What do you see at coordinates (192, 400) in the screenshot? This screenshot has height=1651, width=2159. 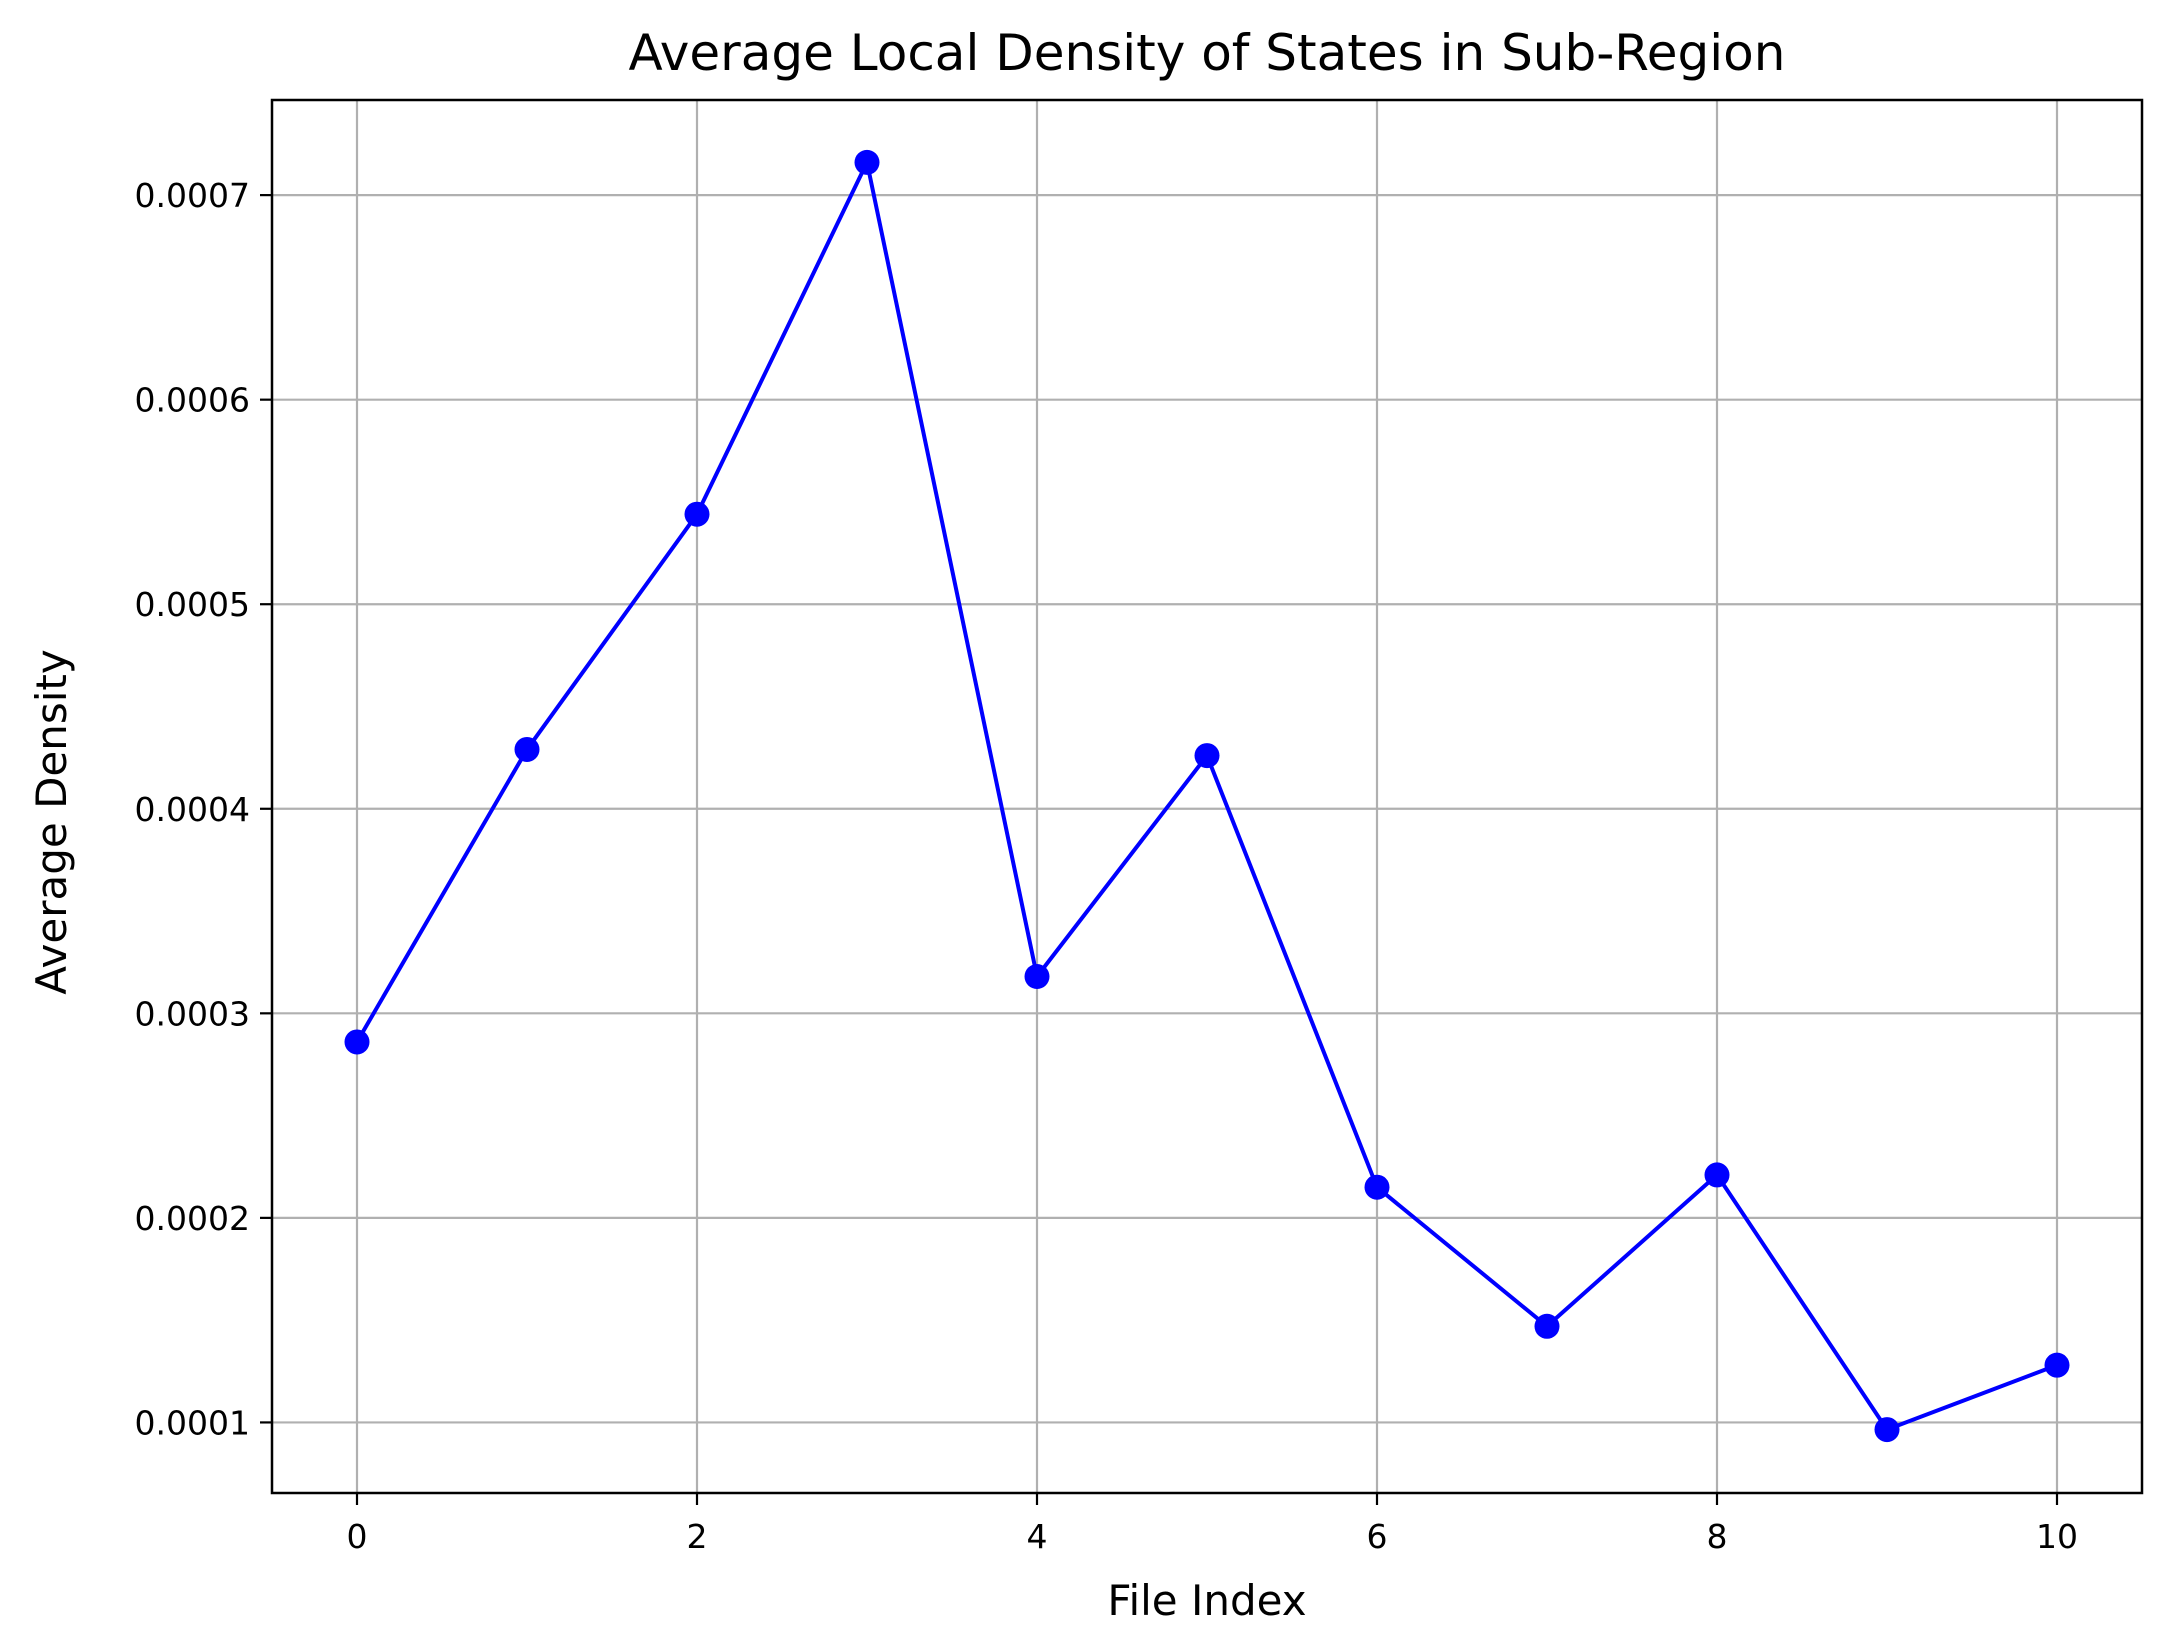 I see `y-tick-label: 0.0006` at bounding box center [192, 400].